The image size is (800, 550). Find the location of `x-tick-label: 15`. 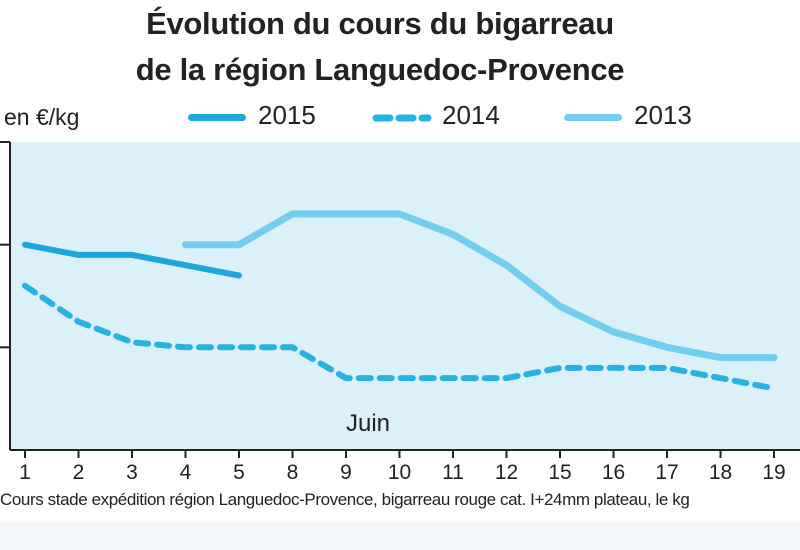

x-tick-label: 15 is located at coordinates (559, 472).